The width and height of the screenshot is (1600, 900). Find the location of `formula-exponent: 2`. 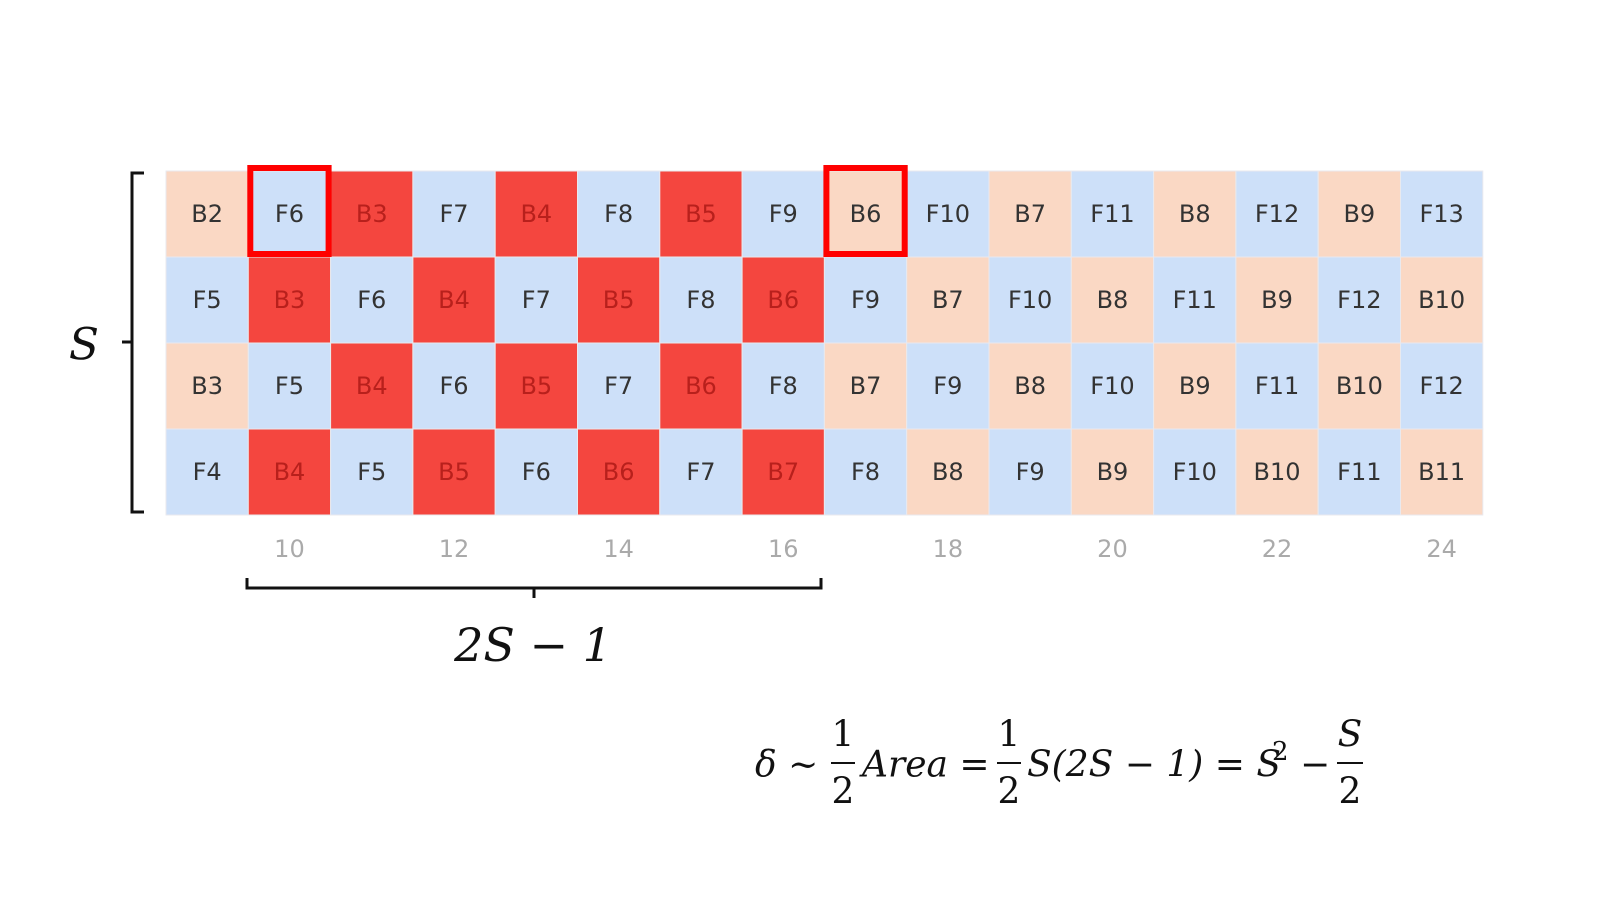

formula-exponent: 2 is located at coordinates (1280, 752).